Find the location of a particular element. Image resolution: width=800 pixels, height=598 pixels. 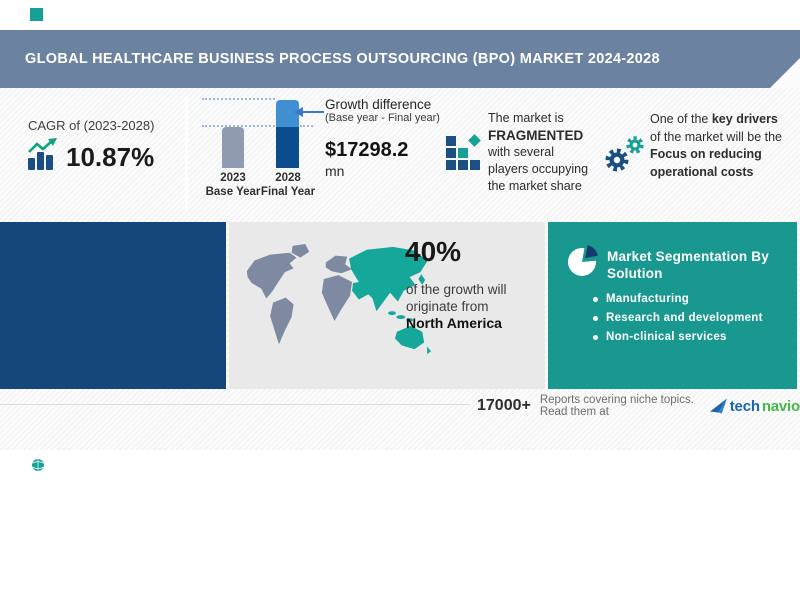

key-player-name: GeBBS Healthcare Solutions Inc. is located at coordinates (134, 585).